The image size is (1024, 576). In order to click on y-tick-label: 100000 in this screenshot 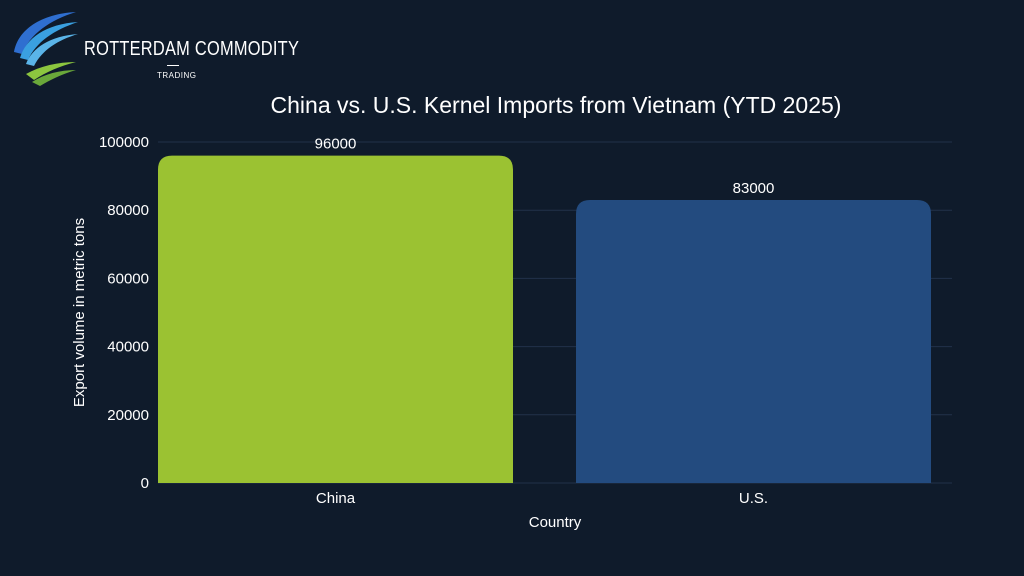, I will do `click(124, 142)`.